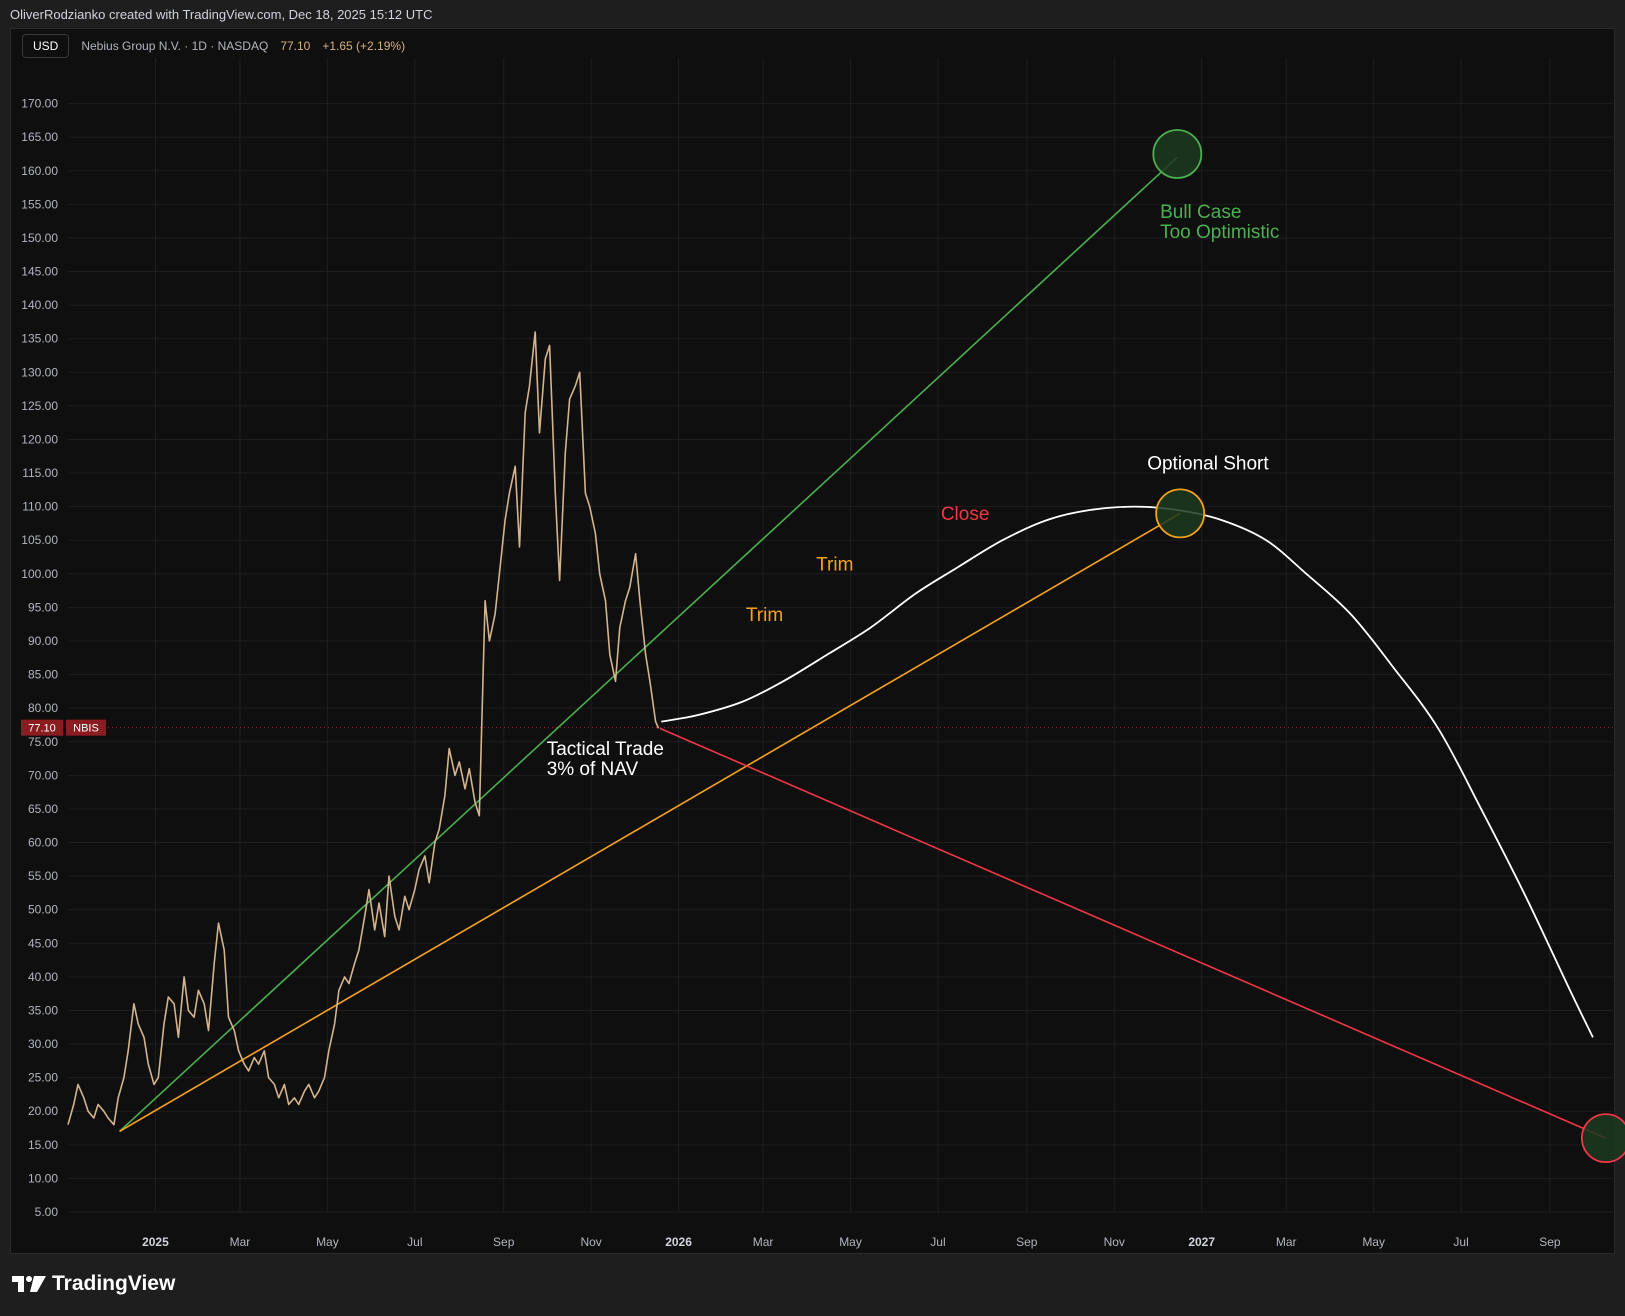 The width and height of the screenshot is (1625, 1316). I want to click on annotation-label: Close, so click(965, 514).